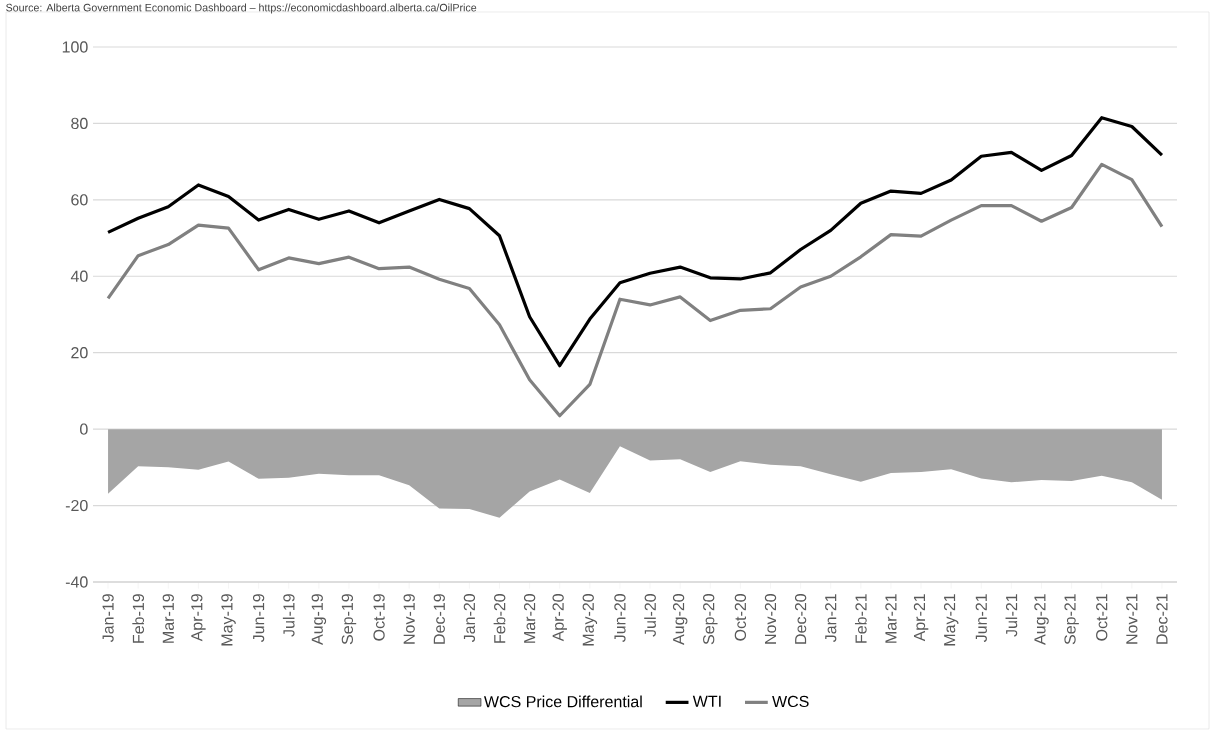 The image size is (1215, 737). What do you see at coordinates (981, 618) in the screenshot?
I see `x-tick-label: Jun-21` at bounding box center [981, 618].